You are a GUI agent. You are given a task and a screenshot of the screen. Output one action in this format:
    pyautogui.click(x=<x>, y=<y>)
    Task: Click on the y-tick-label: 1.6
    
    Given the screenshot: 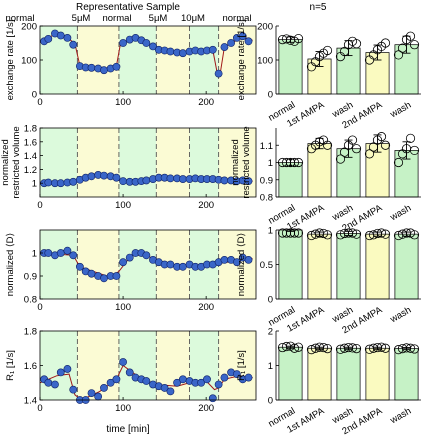 What is the action you would take?
    pyautogui.click(x=30, y=366)
    